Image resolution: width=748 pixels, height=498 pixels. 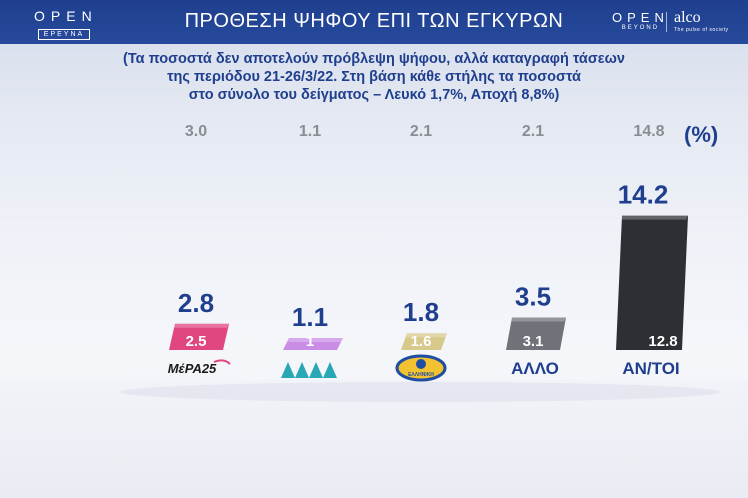 I want to click on logo-divider, so click(x=666, y=22).